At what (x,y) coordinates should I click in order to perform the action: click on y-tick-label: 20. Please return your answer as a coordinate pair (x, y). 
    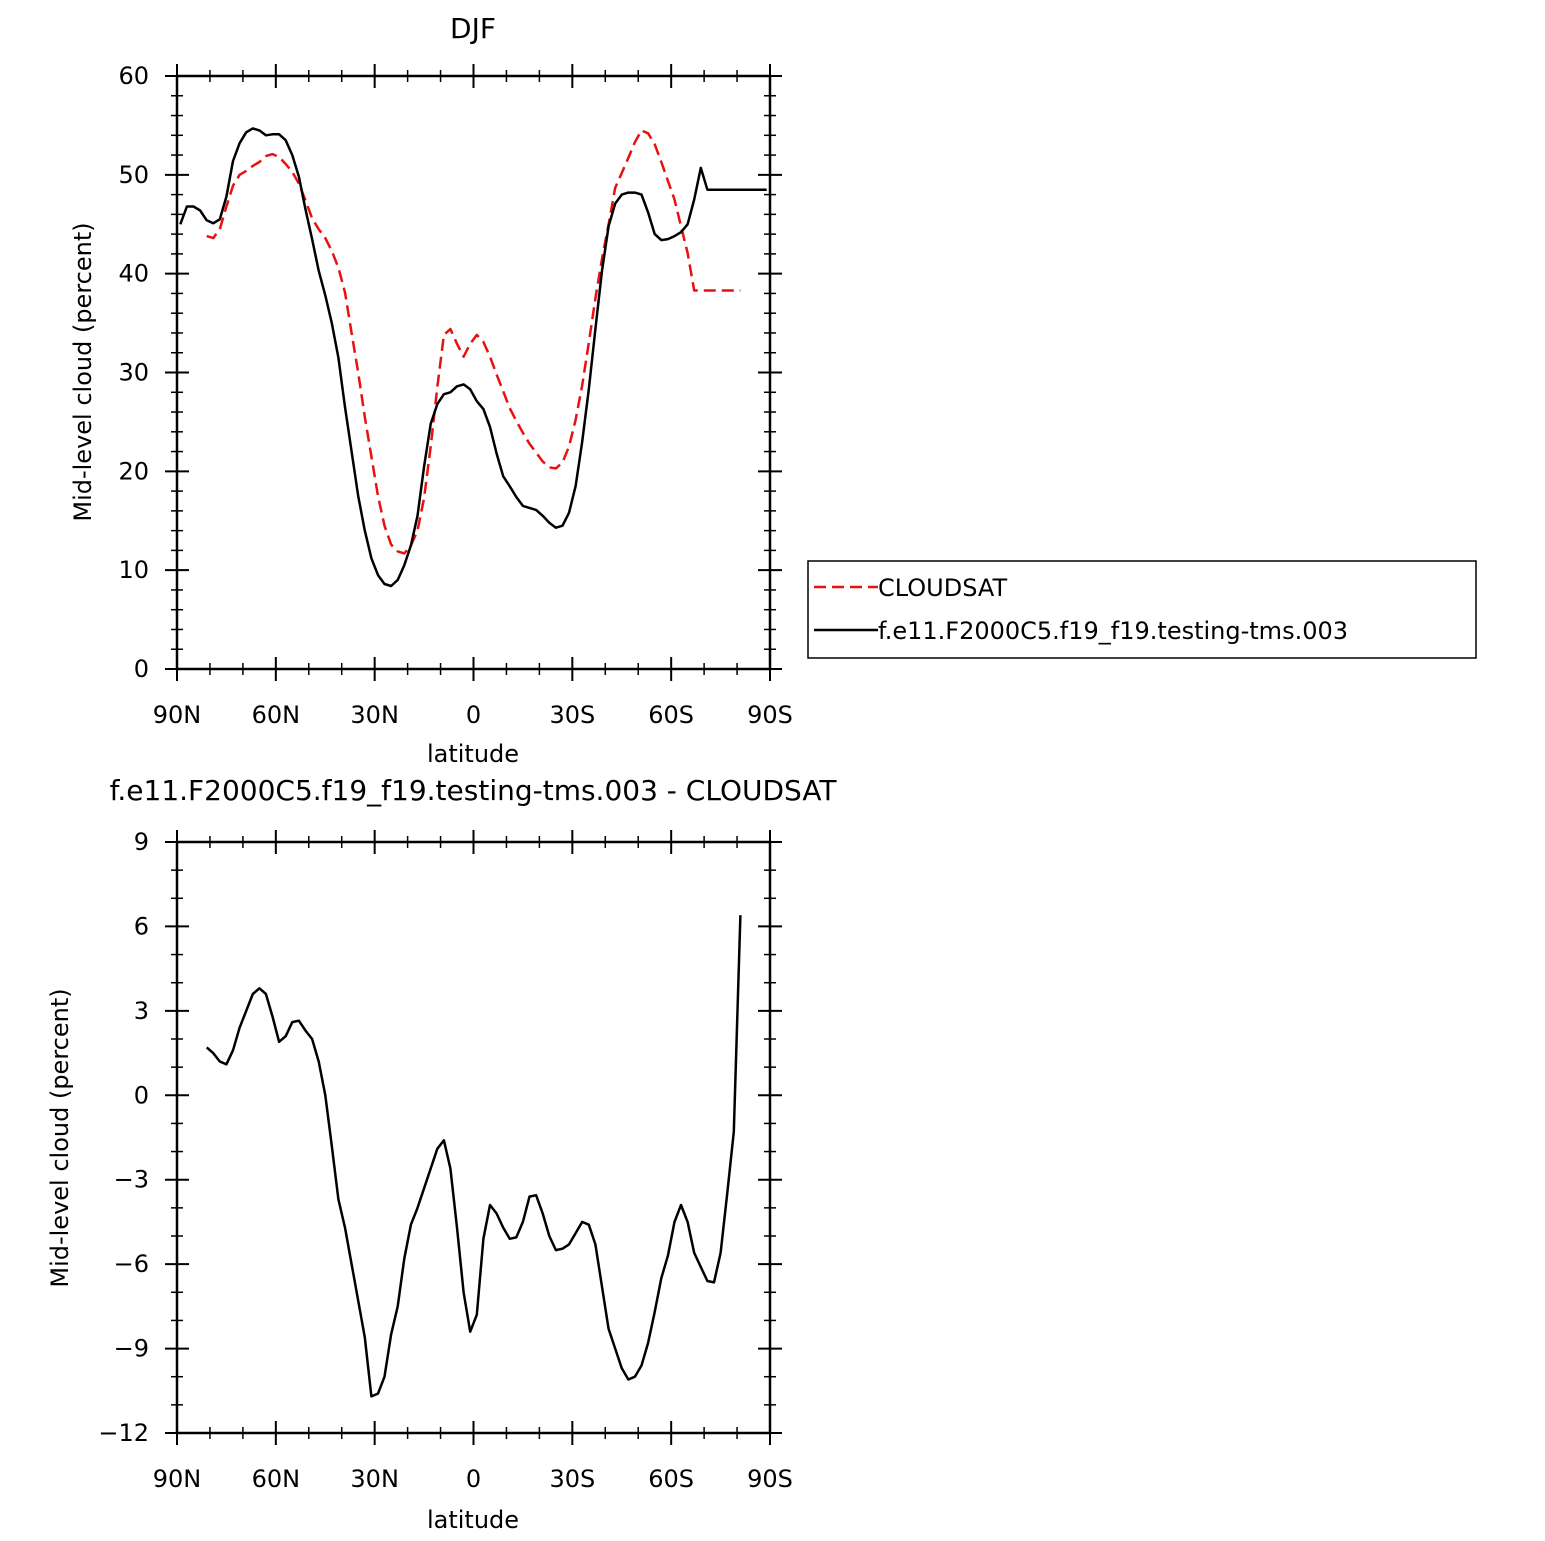
    Looking at the image, I should click on (133, 471).